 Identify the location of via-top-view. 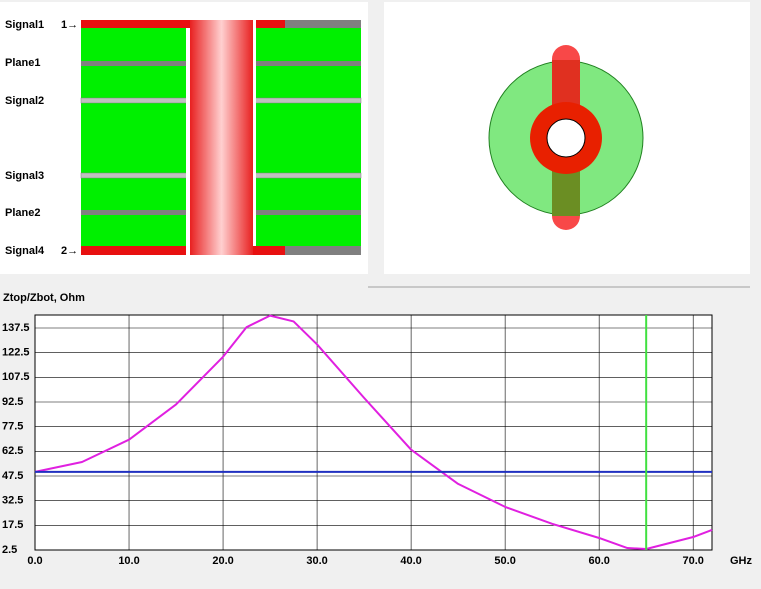
(566, 137).